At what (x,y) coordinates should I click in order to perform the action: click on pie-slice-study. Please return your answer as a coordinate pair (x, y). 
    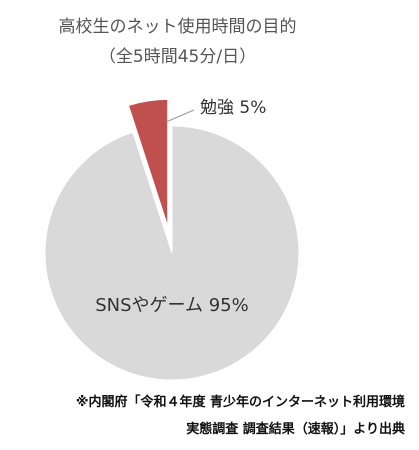
    Looking at the image, I should click on (148, 162).